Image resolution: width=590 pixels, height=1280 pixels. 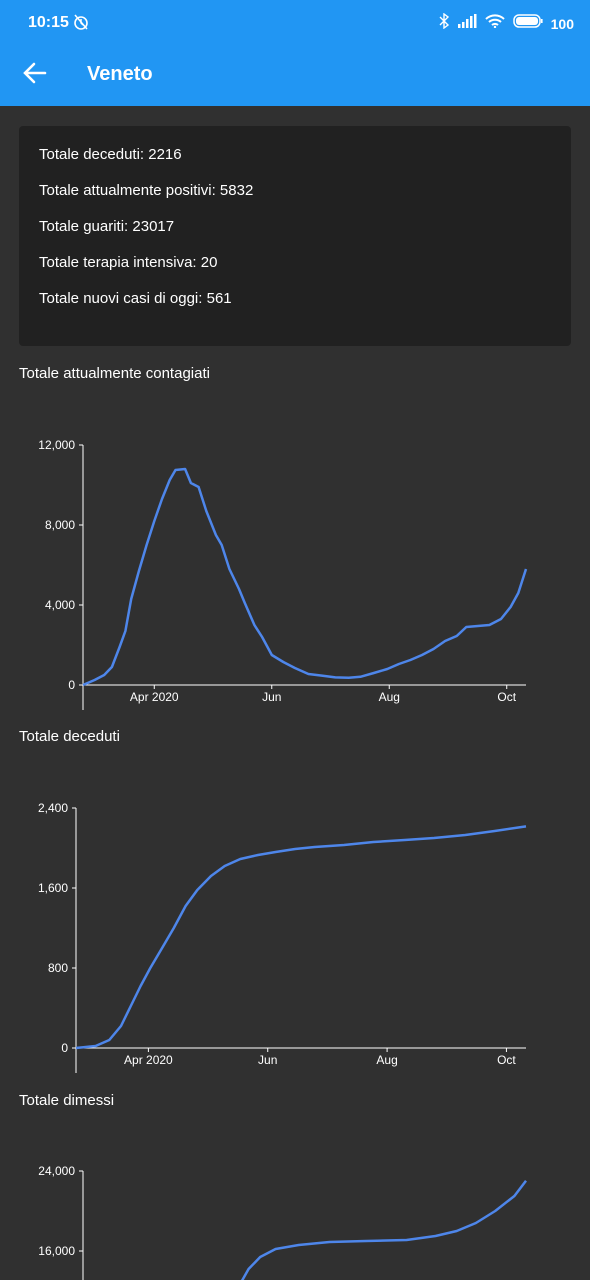 What do you see at coordinates (60, 605) in the screenshot?
I see `y-tick-label: 4,000` at bounding box center [60, 605].